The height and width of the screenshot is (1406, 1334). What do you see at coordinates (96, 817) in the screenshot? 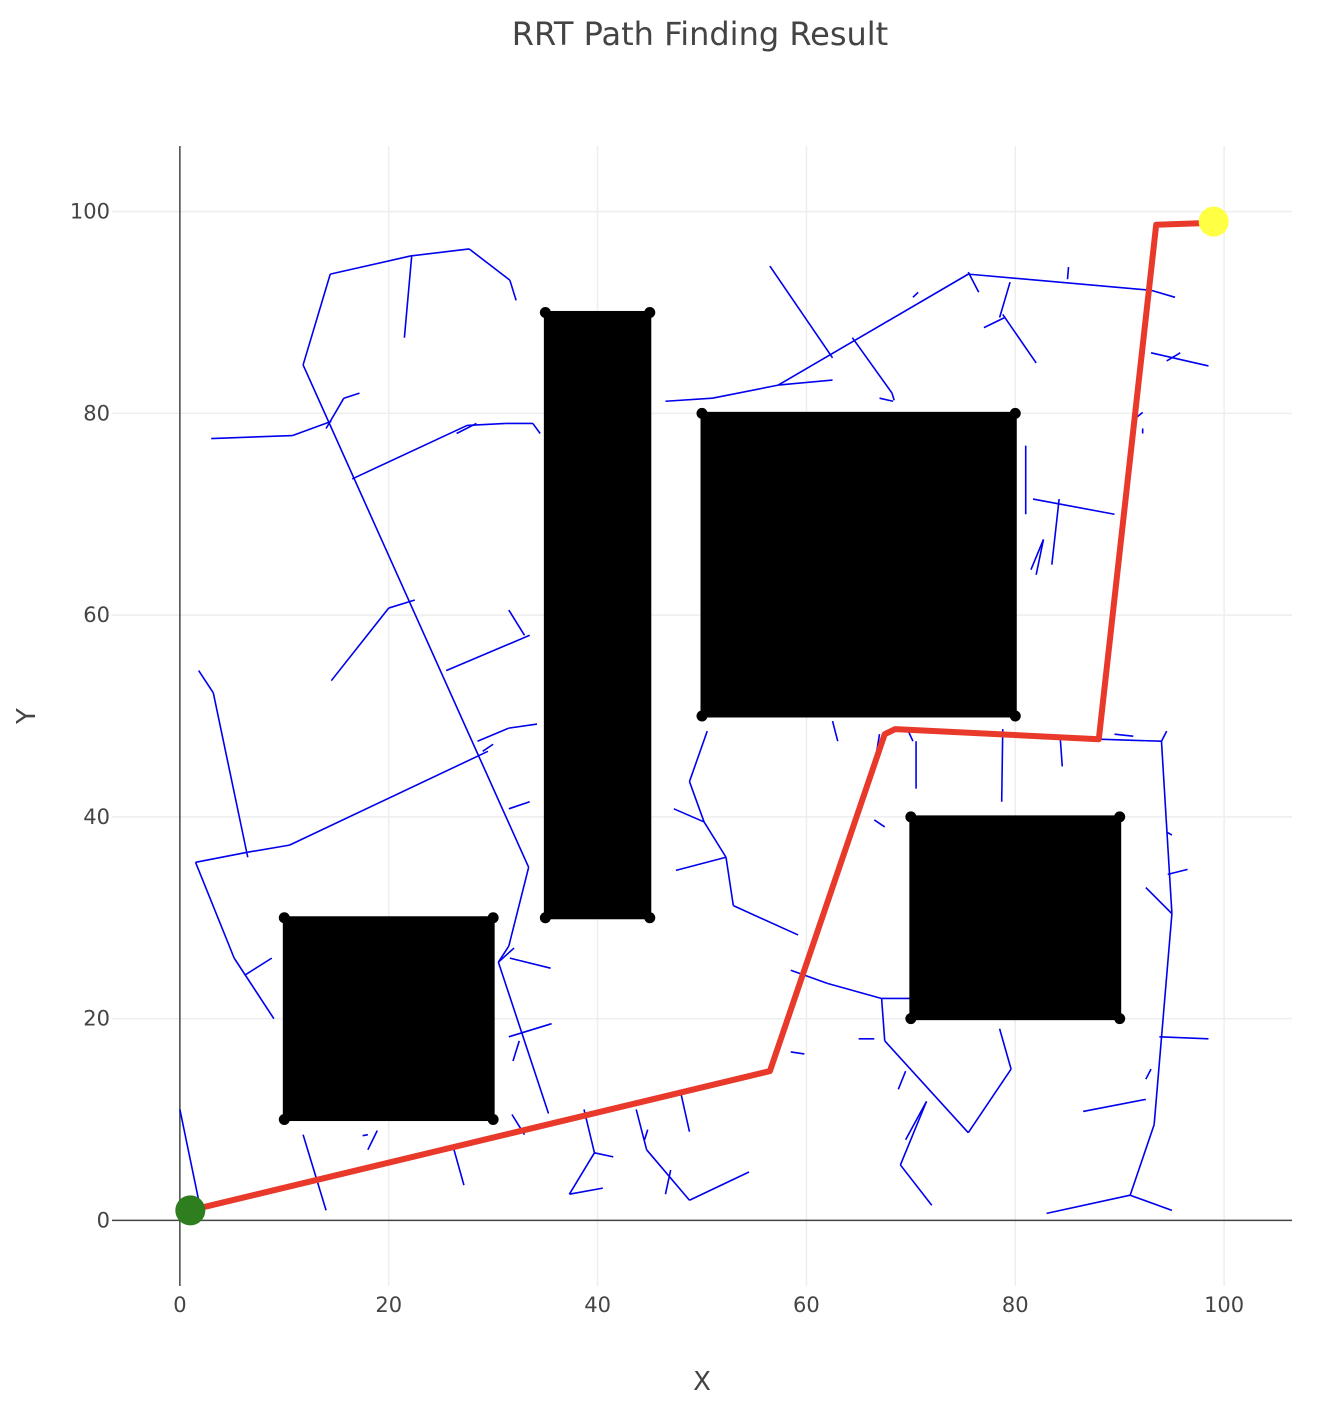
I see `y-tick-label: 40` at bounding box center [96, 817].